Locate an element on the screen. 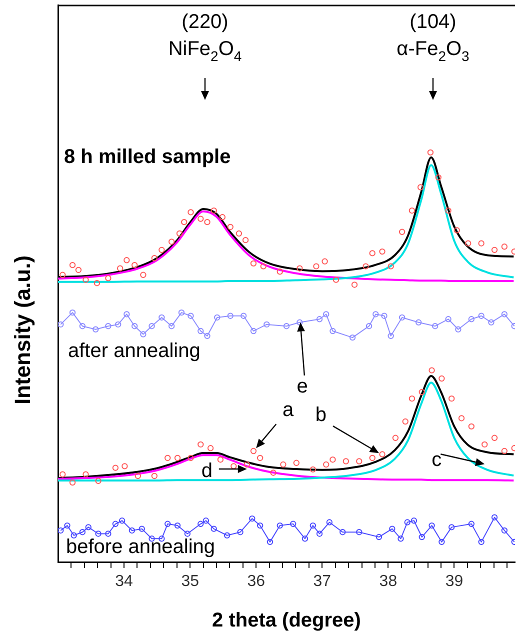 The height and width of the screenshot is (633, 520). annotation: a is located at coordinates (288, 410).